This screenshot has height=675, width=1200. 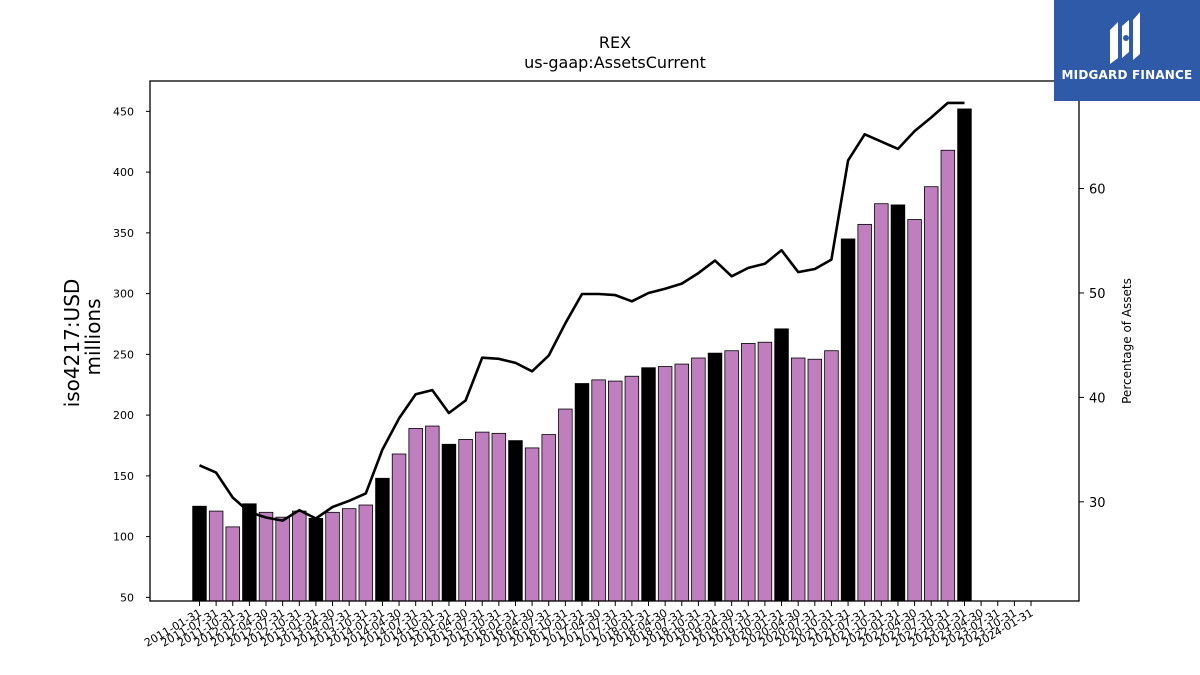 What do you see at coordinates (615, 62) in the screenshot?
I see `chart-subtitle: us-gaap:AssetsCurrent` at bounding box center [615, 62].